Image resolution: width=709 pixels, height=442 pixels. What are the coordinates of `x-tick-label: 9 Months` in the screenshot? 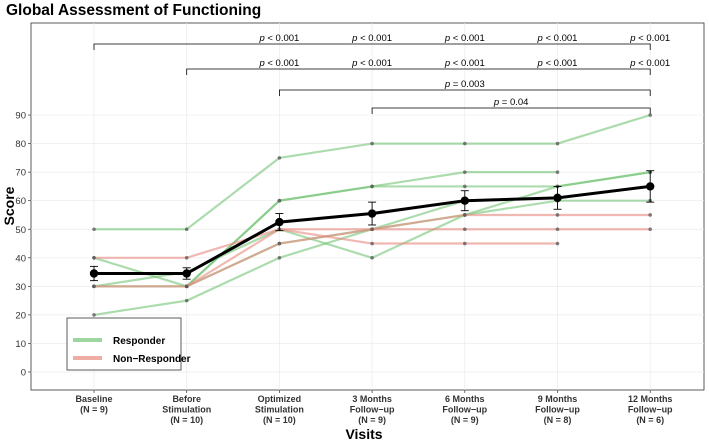 It's located at (558, 399).